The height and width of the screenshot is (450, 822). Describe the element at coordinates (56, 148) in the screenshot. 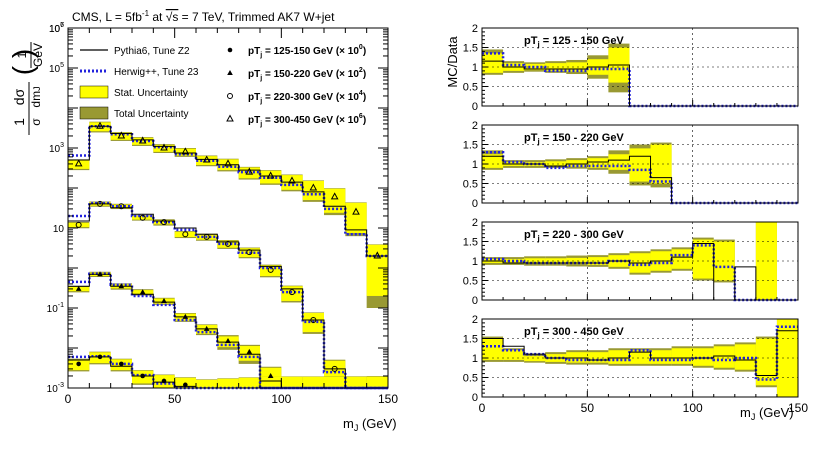

I see `y-tick-label: 10³` at that location.